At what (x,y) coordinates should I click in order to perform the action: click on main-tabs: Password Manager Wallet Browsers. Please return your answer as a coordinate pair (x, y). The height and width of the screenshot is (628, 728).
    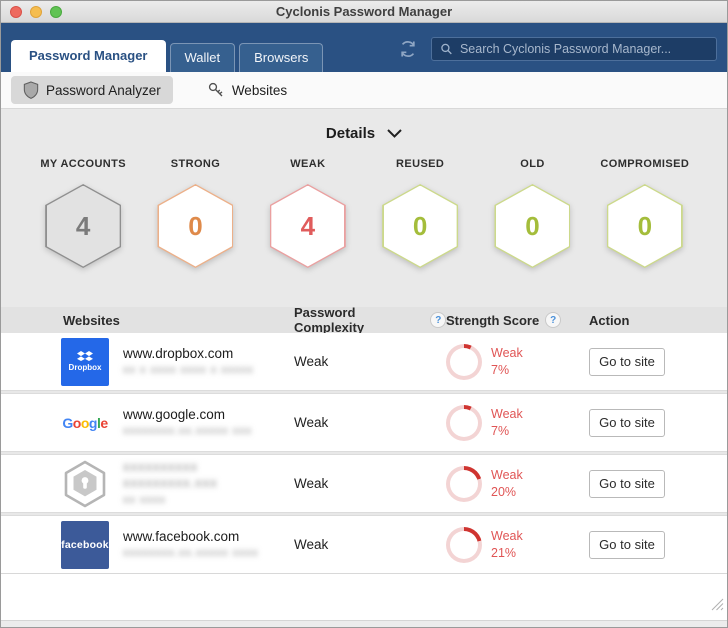
    Looking at the image, I should click on (167, 56).